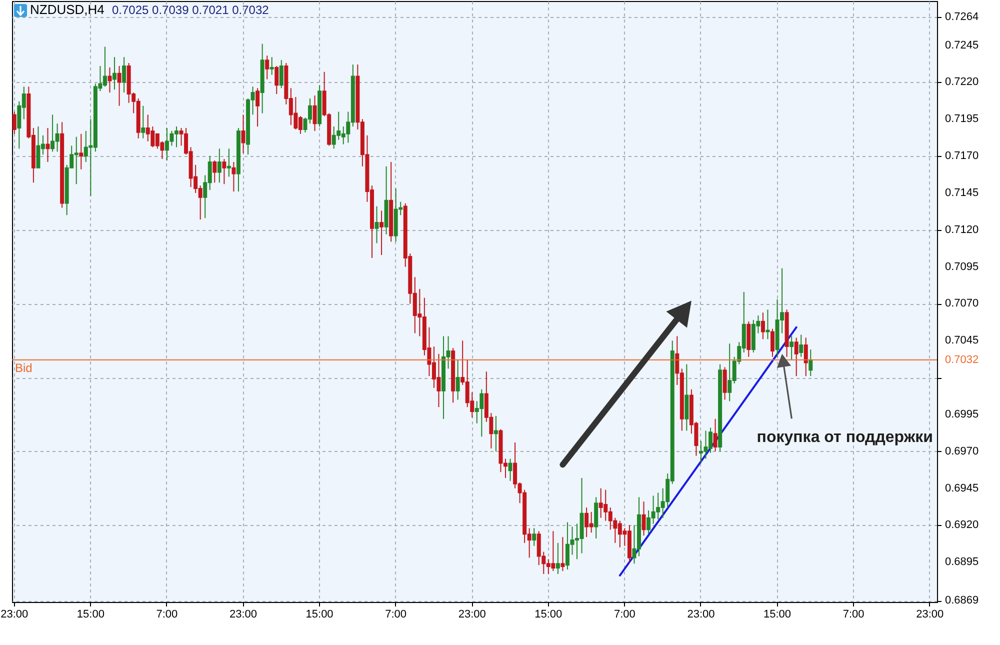 Image resolution: width=1000 pixels, height=645 pixels. What do you see at coordinates (23, 367) in the screenshot?
I see `ref-line-label: Bid` at bounding box center [23, 367].